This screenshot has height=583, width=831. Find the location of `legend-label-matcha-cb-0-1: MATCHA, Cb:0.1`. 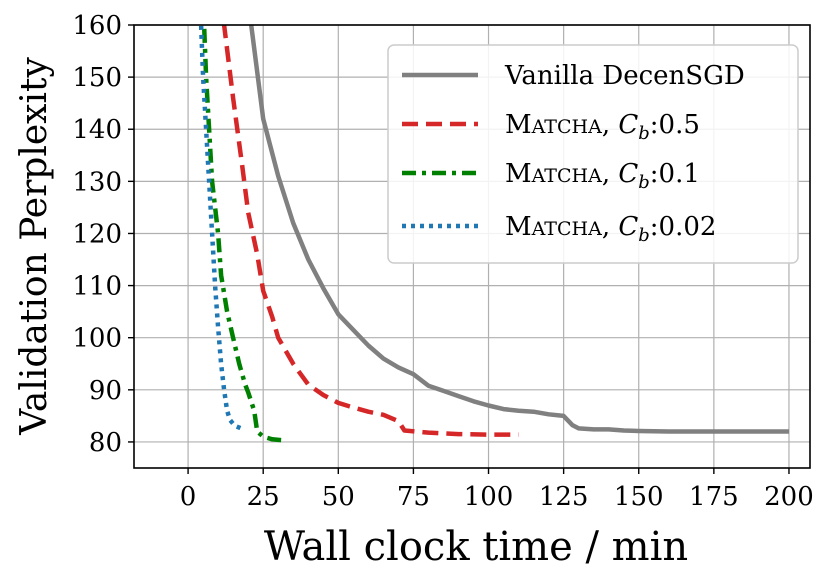

legend-label-matcha-cb-0-1: MATCHA, Cb:0.1 is located at coordinates (602, 176).